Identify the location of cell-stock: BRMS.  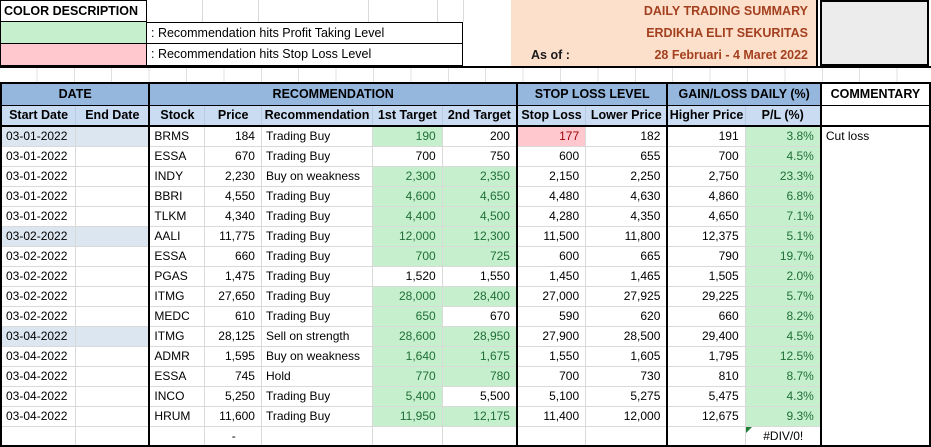
(177, 136).